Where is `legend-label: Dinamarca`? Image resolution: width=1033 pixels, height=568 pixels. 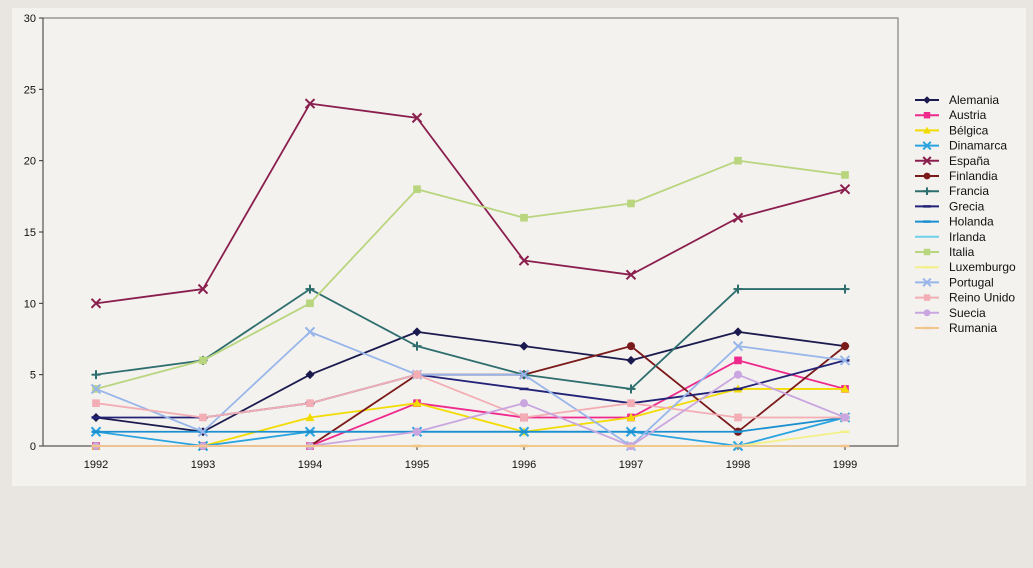 legend-label: Dinamarca is located at coordinates (978, 146).